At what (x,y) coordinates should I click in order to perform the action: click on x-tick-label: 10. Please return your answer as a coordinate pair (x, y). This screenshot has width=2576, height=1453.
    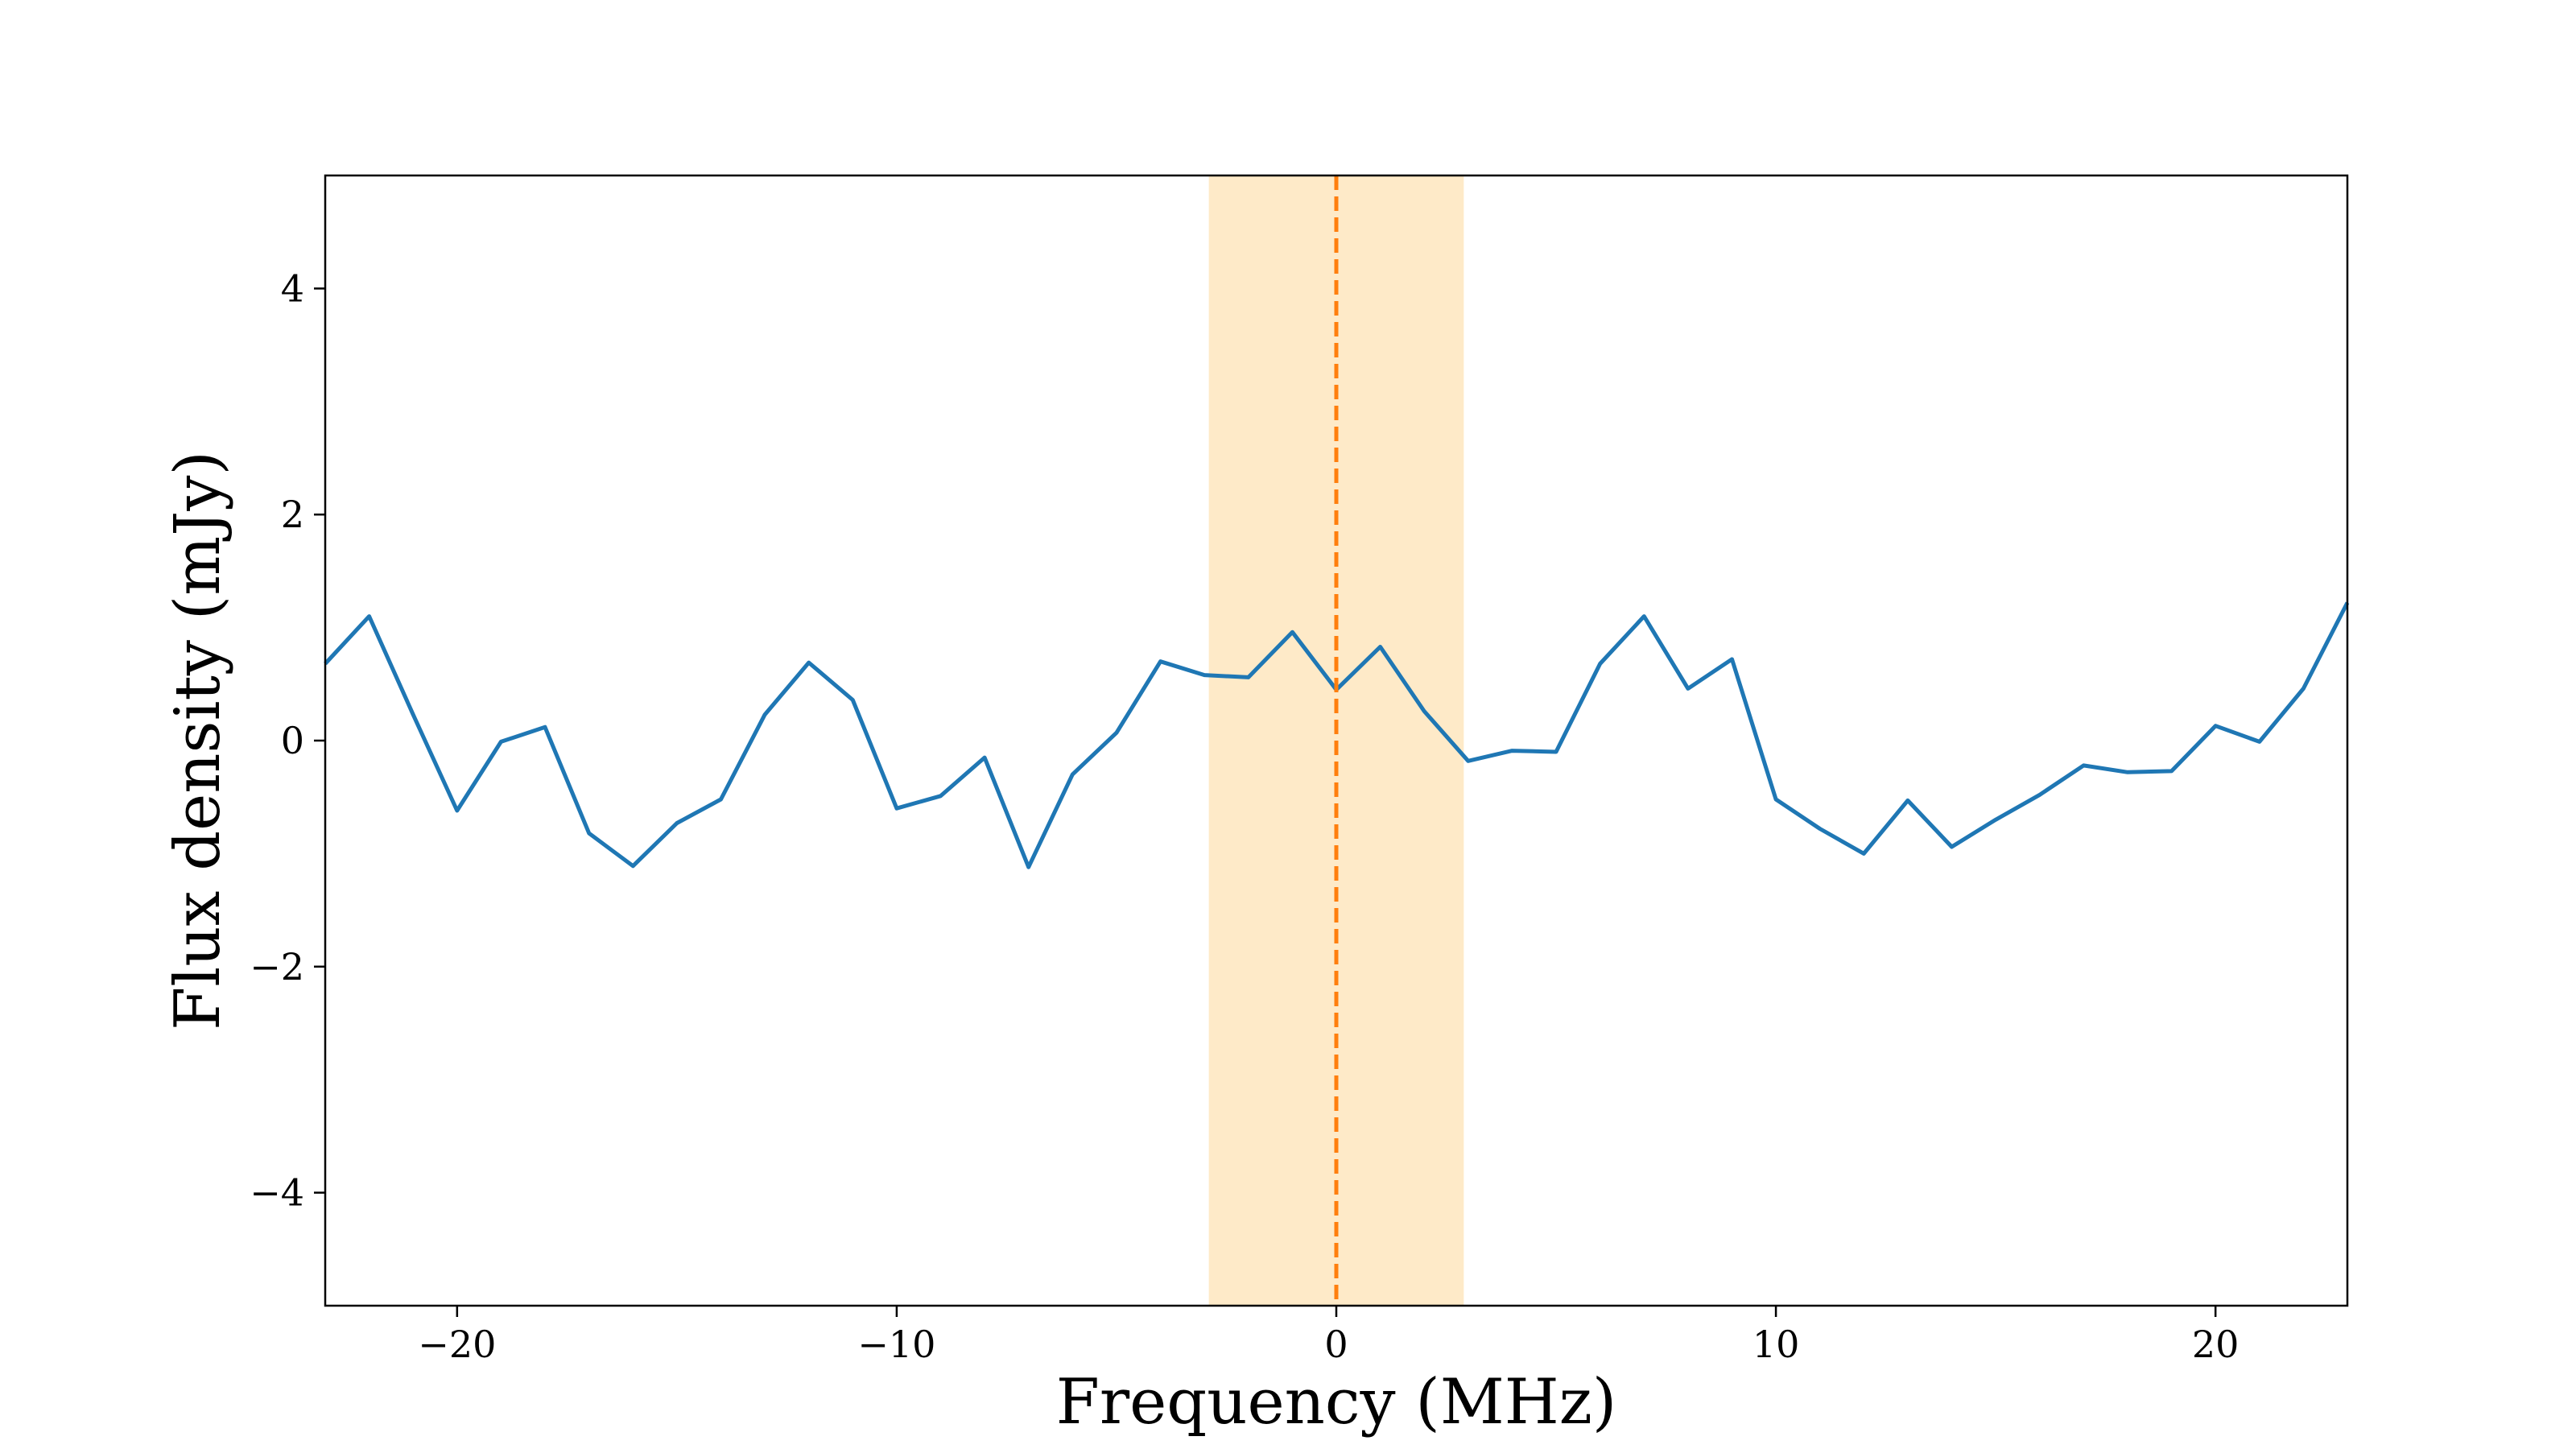
    Looking at the image, I should click on (1776, 1345).